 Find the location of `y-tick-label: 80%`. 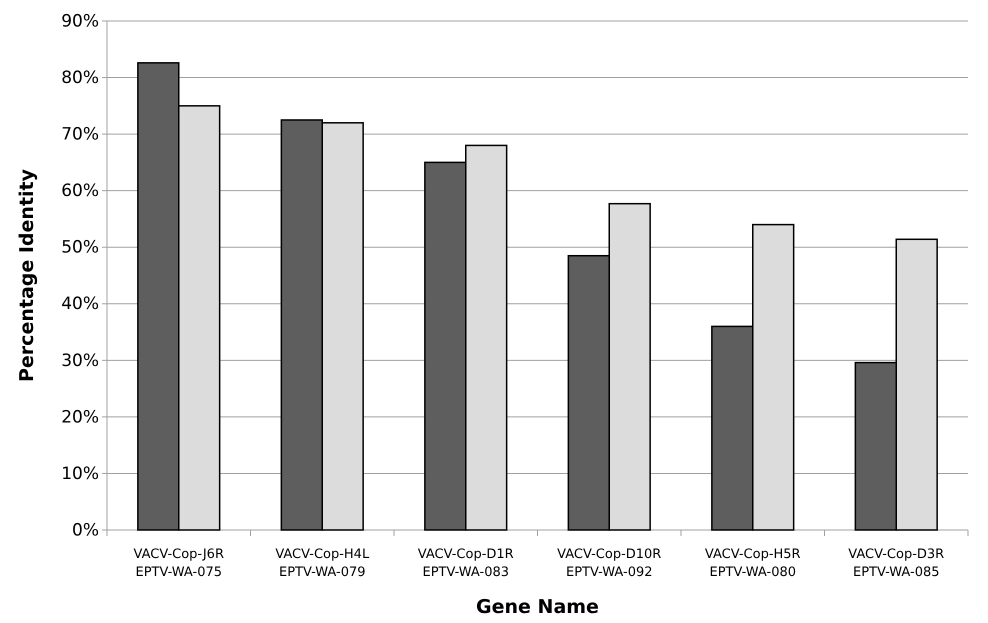

y-tick-label: 80% is located at coordinates (80, 78).